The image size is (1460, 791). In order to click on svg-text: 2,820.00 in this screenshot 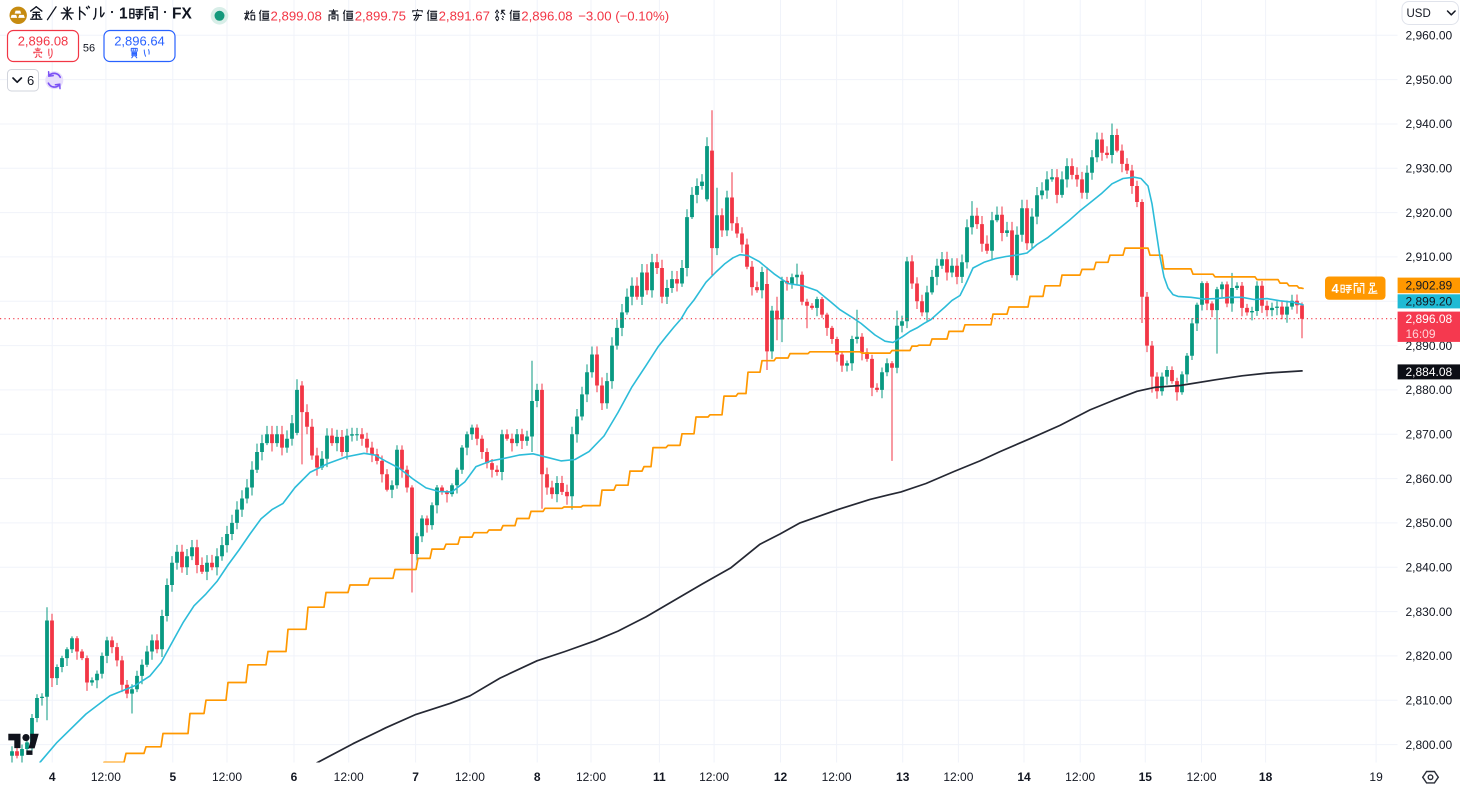, I will do `click(1429, 656)`.